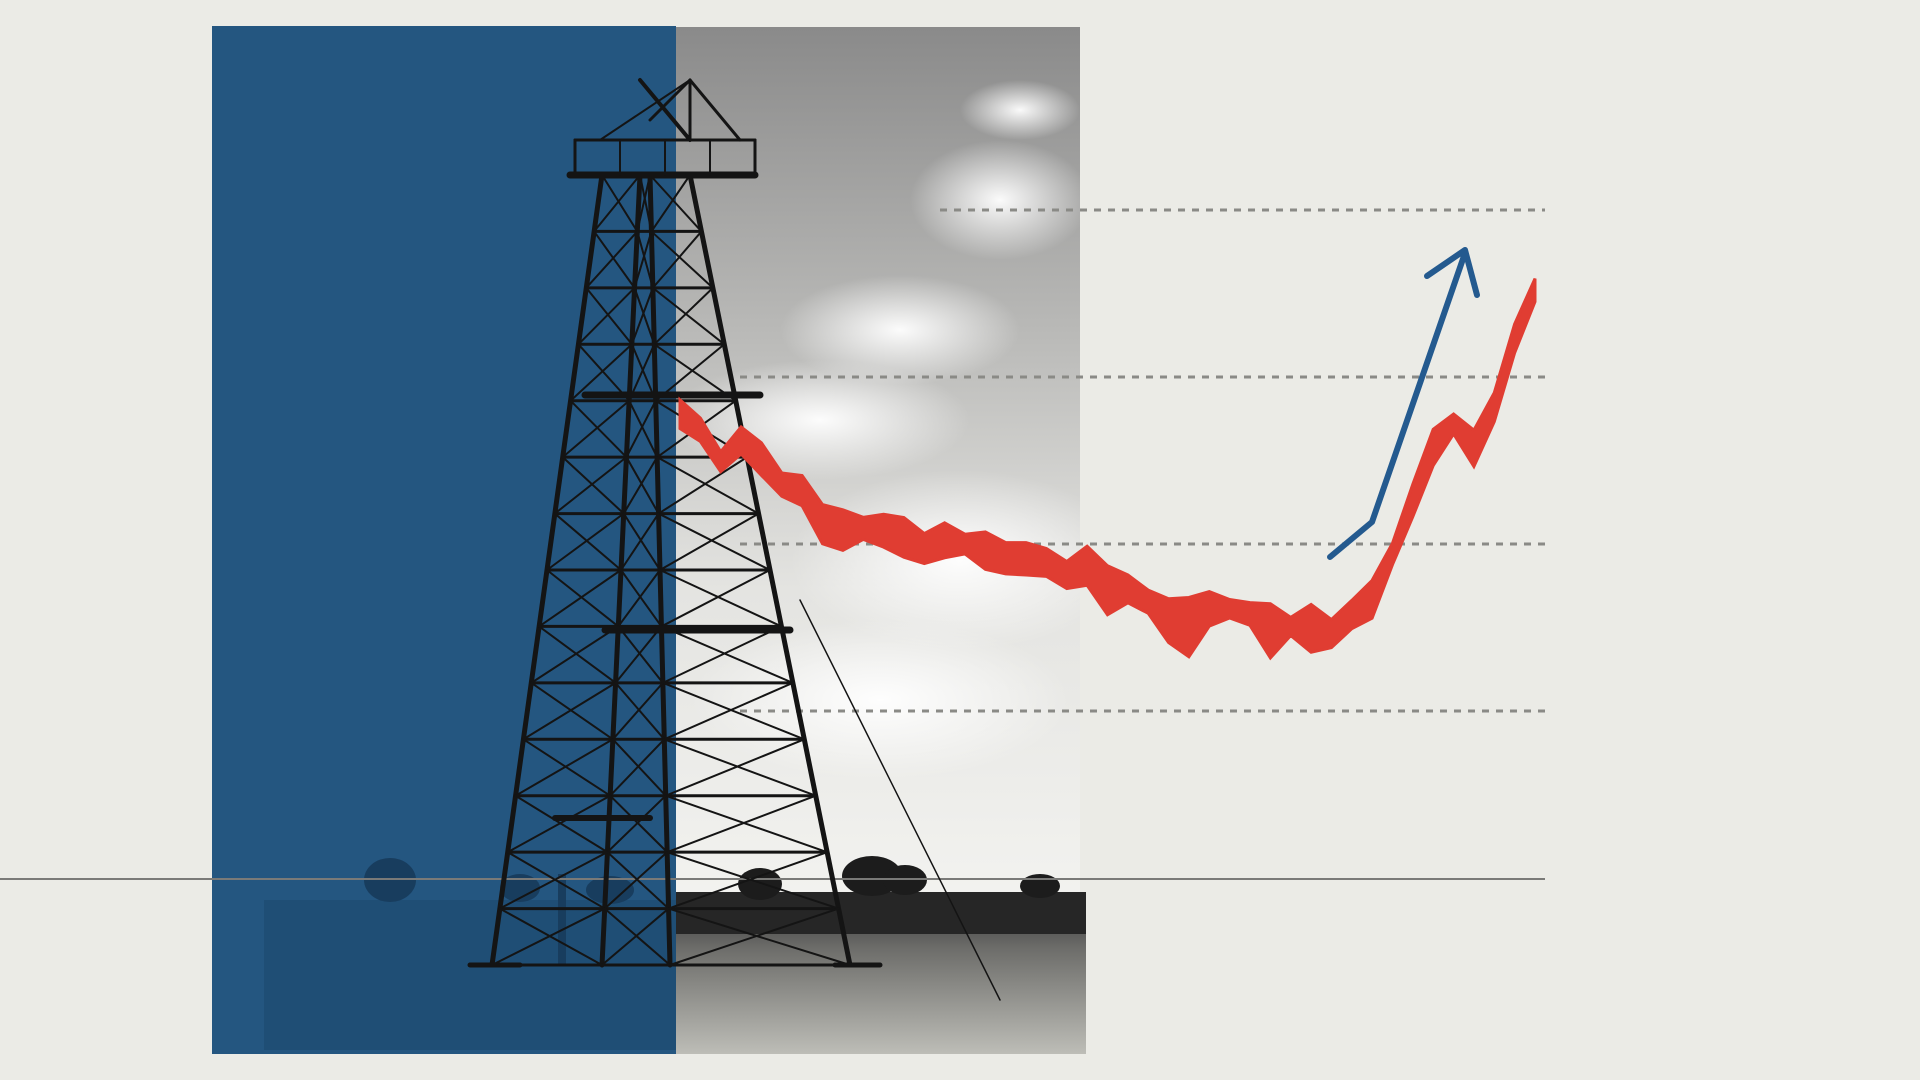 This screenshot has width=1920, height=1080. I want to click on up-right-arrow-icon, so click(1403, 403).